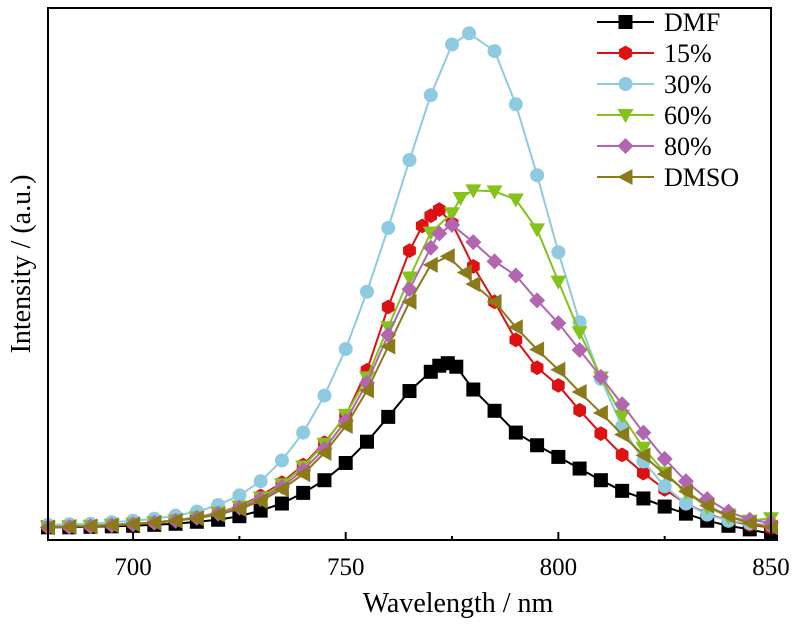 This screenshot has height=626, width=800. Describe the element at coordinates (688, 53) in the screenshot. I see `legend-label: 15%` at that location.